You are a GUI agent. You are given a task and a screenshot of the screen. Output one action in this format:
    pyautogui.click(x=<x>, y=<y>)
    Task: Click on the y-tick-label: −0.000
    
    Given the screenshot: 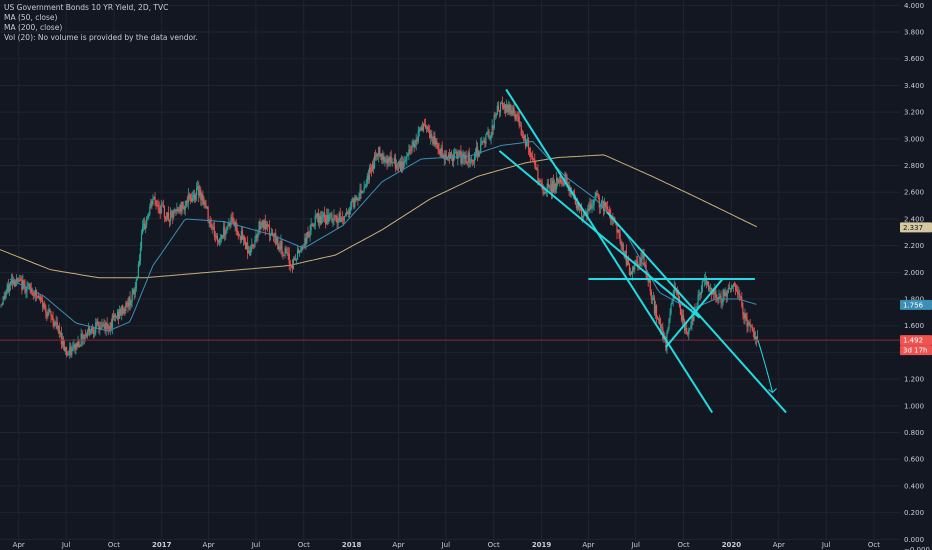 What is the action you would take?
    pyautogui.click(x=917, y=548)
    